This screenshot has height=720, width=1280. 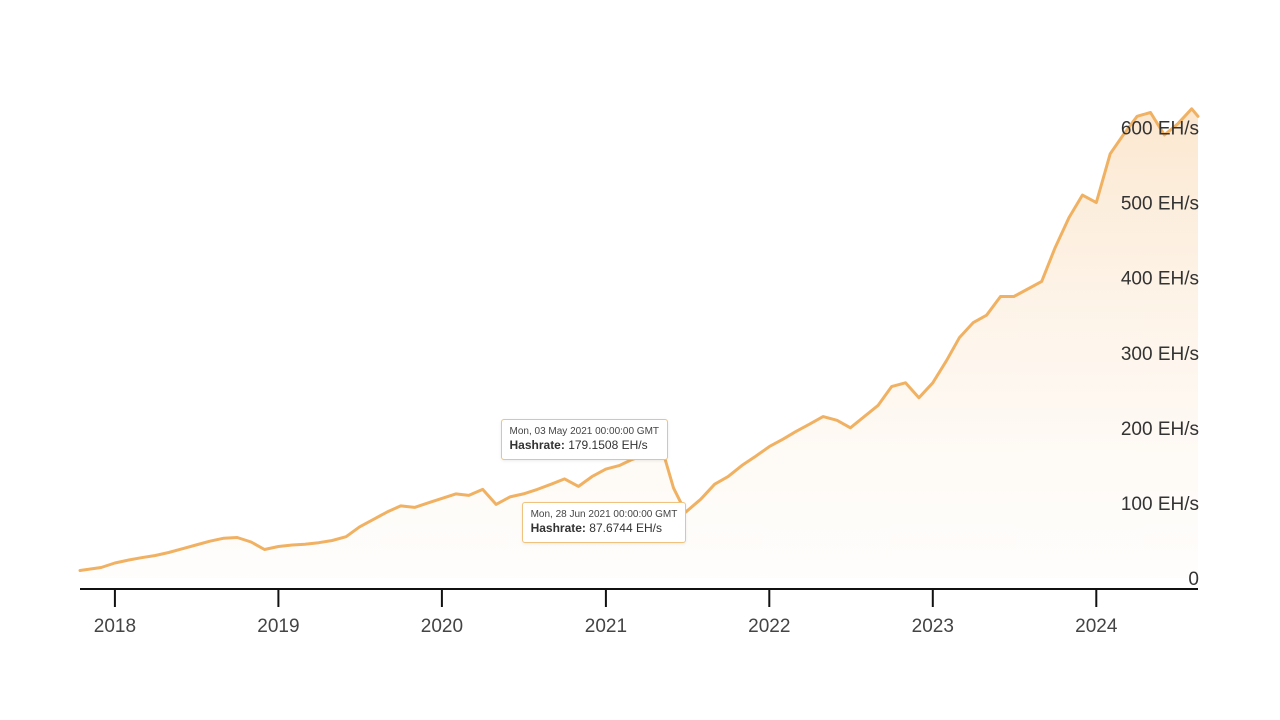 What do you see at coordinates (442, 626) in the screenshot?
I see `x-tick-label: 2020` at bounding box center [442, 626].